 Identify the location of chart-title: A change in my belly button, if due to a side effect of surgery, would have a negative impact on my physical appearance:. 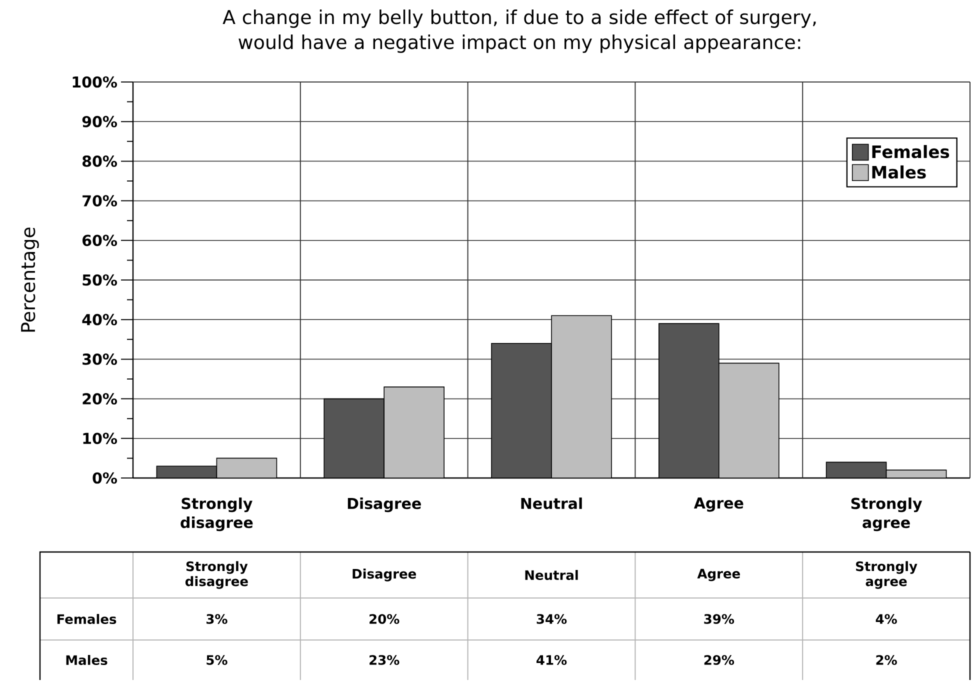
(519, 31).